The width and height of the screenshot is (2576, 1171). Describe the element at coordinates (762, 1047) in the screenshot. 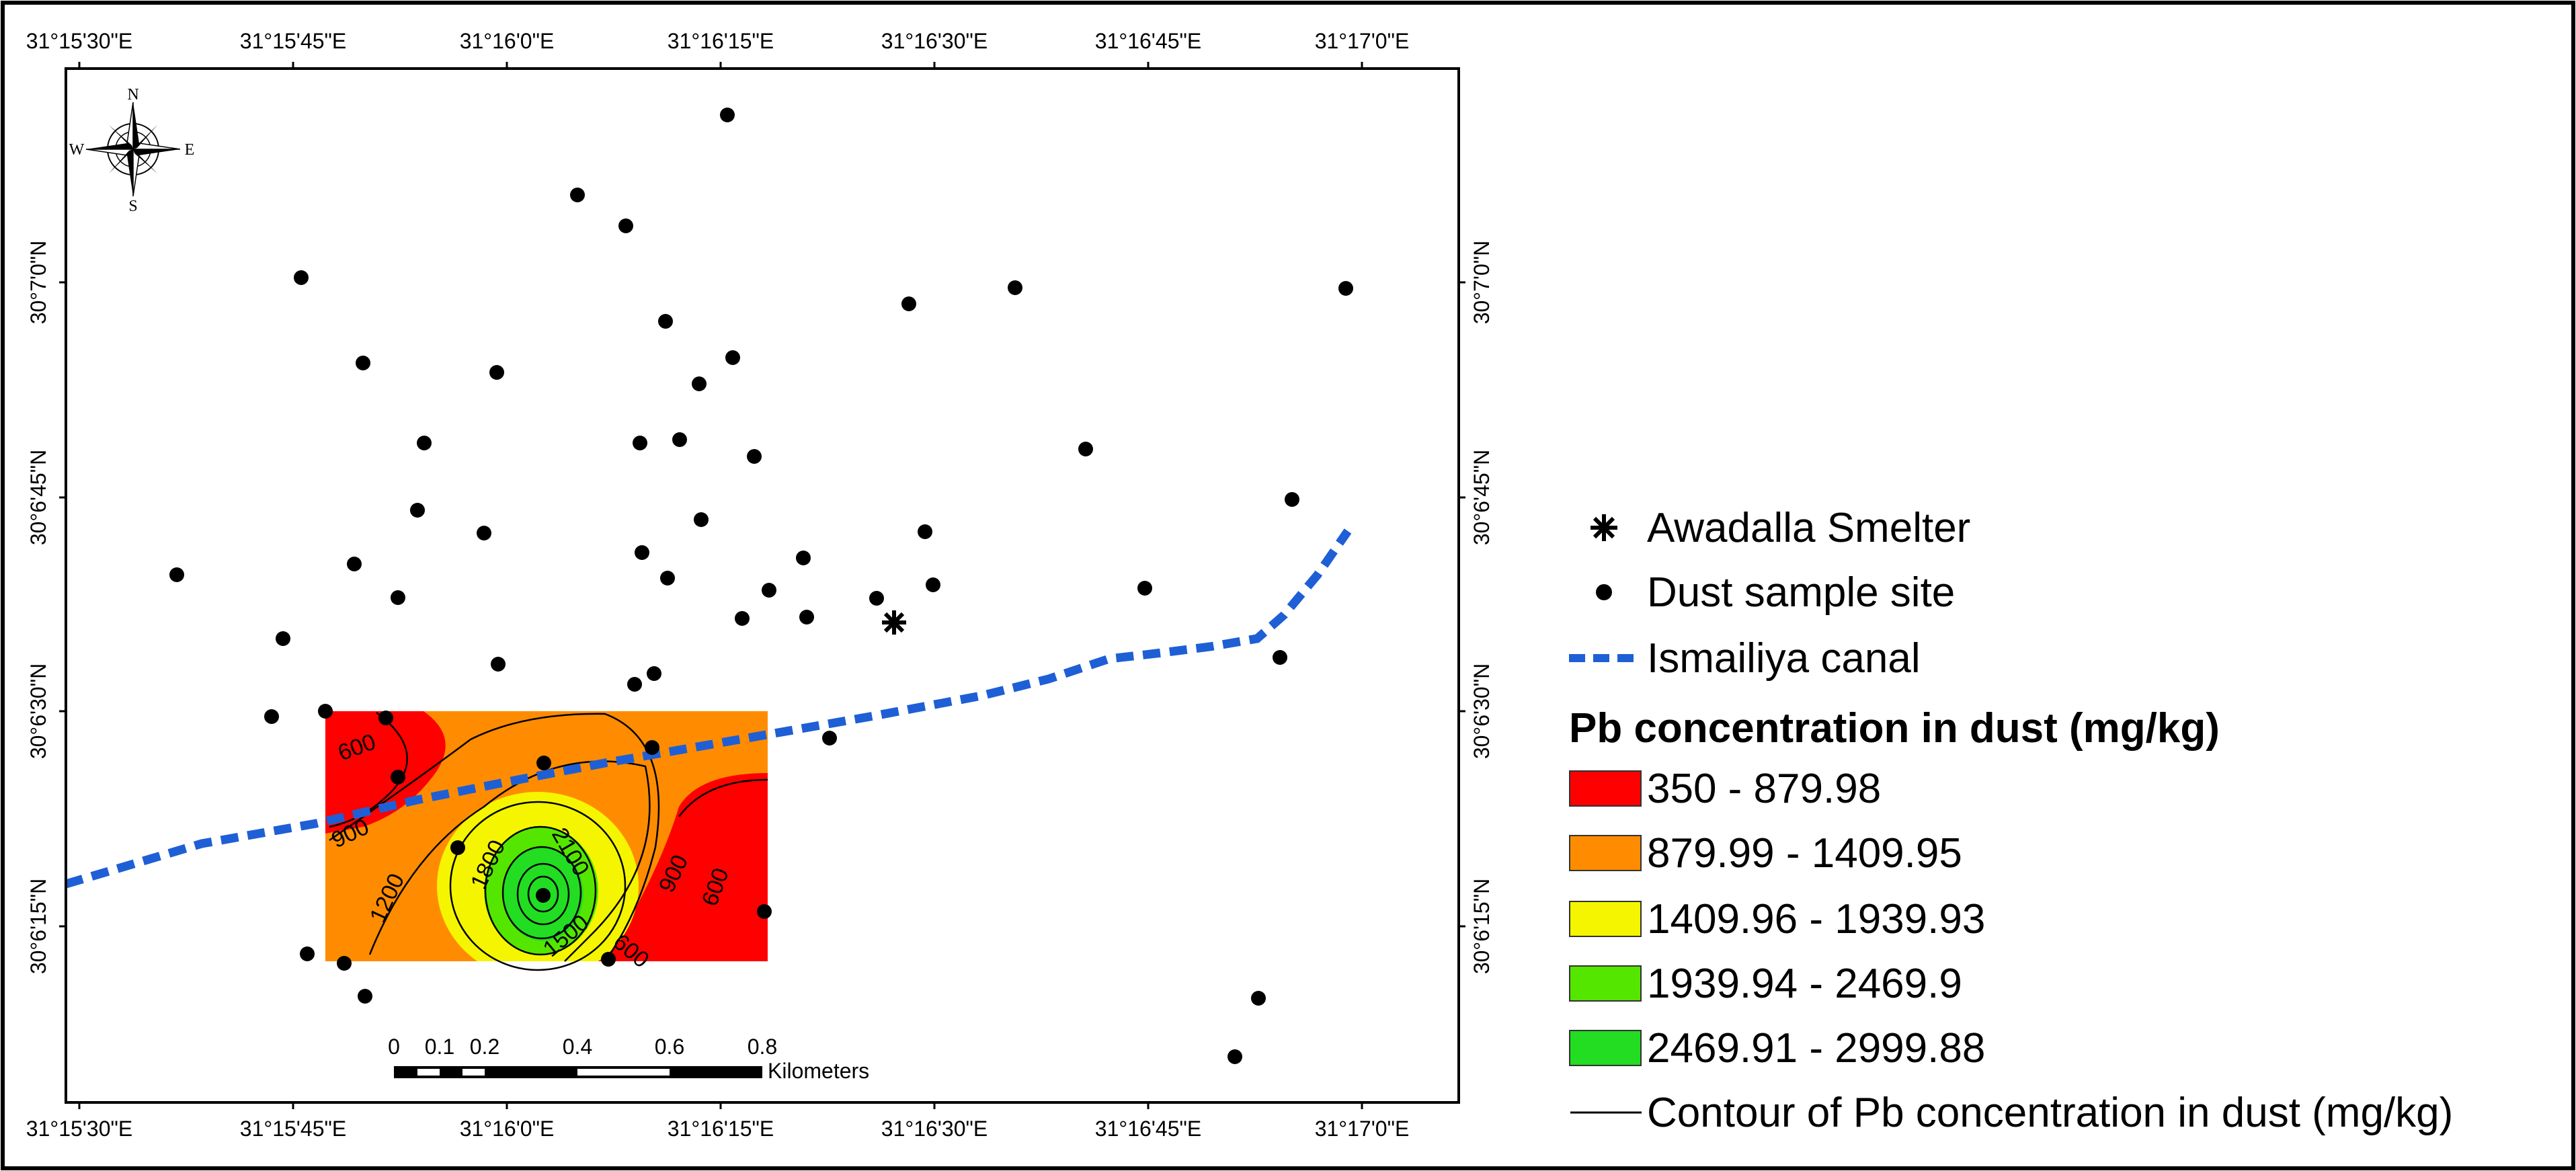

I see `scale-label: 0.8` at that location.